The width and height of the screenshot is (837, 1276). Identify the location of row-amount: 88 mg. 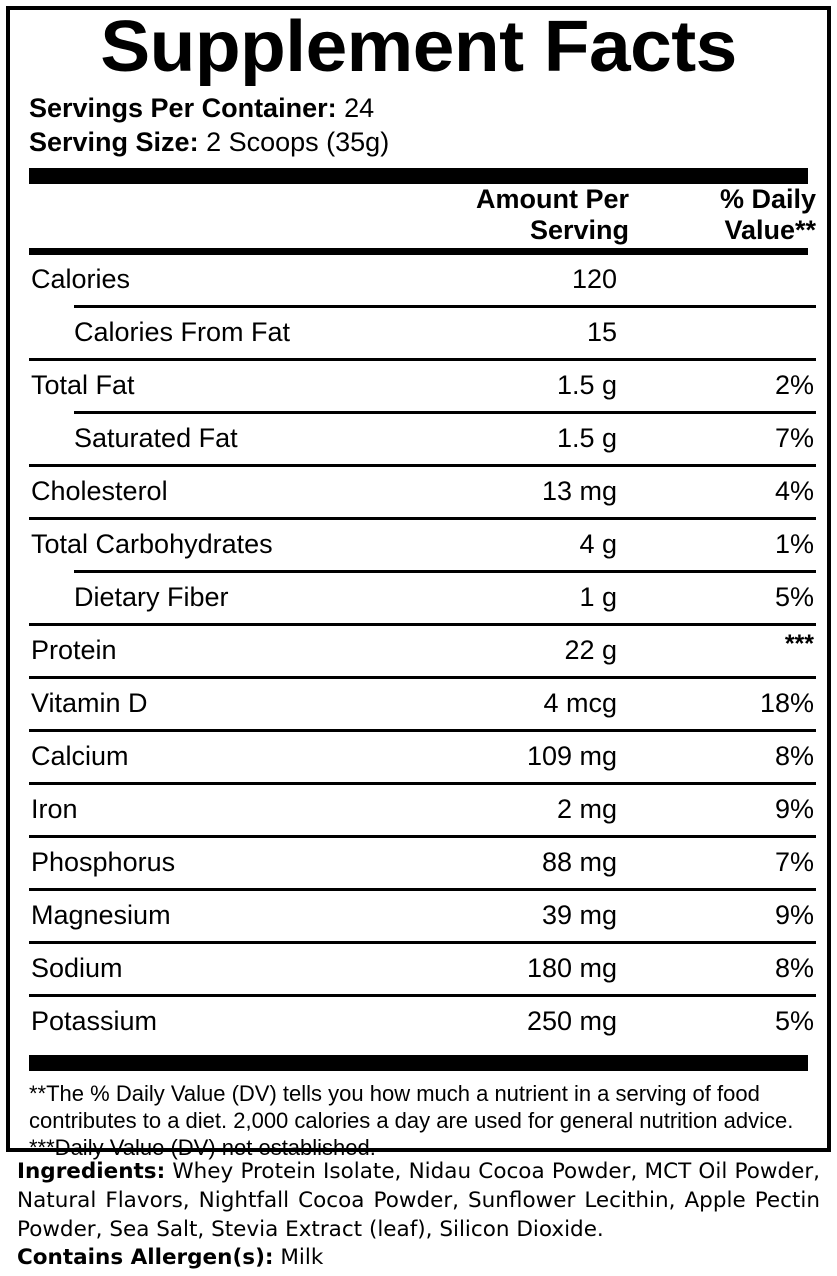
(515, 862).